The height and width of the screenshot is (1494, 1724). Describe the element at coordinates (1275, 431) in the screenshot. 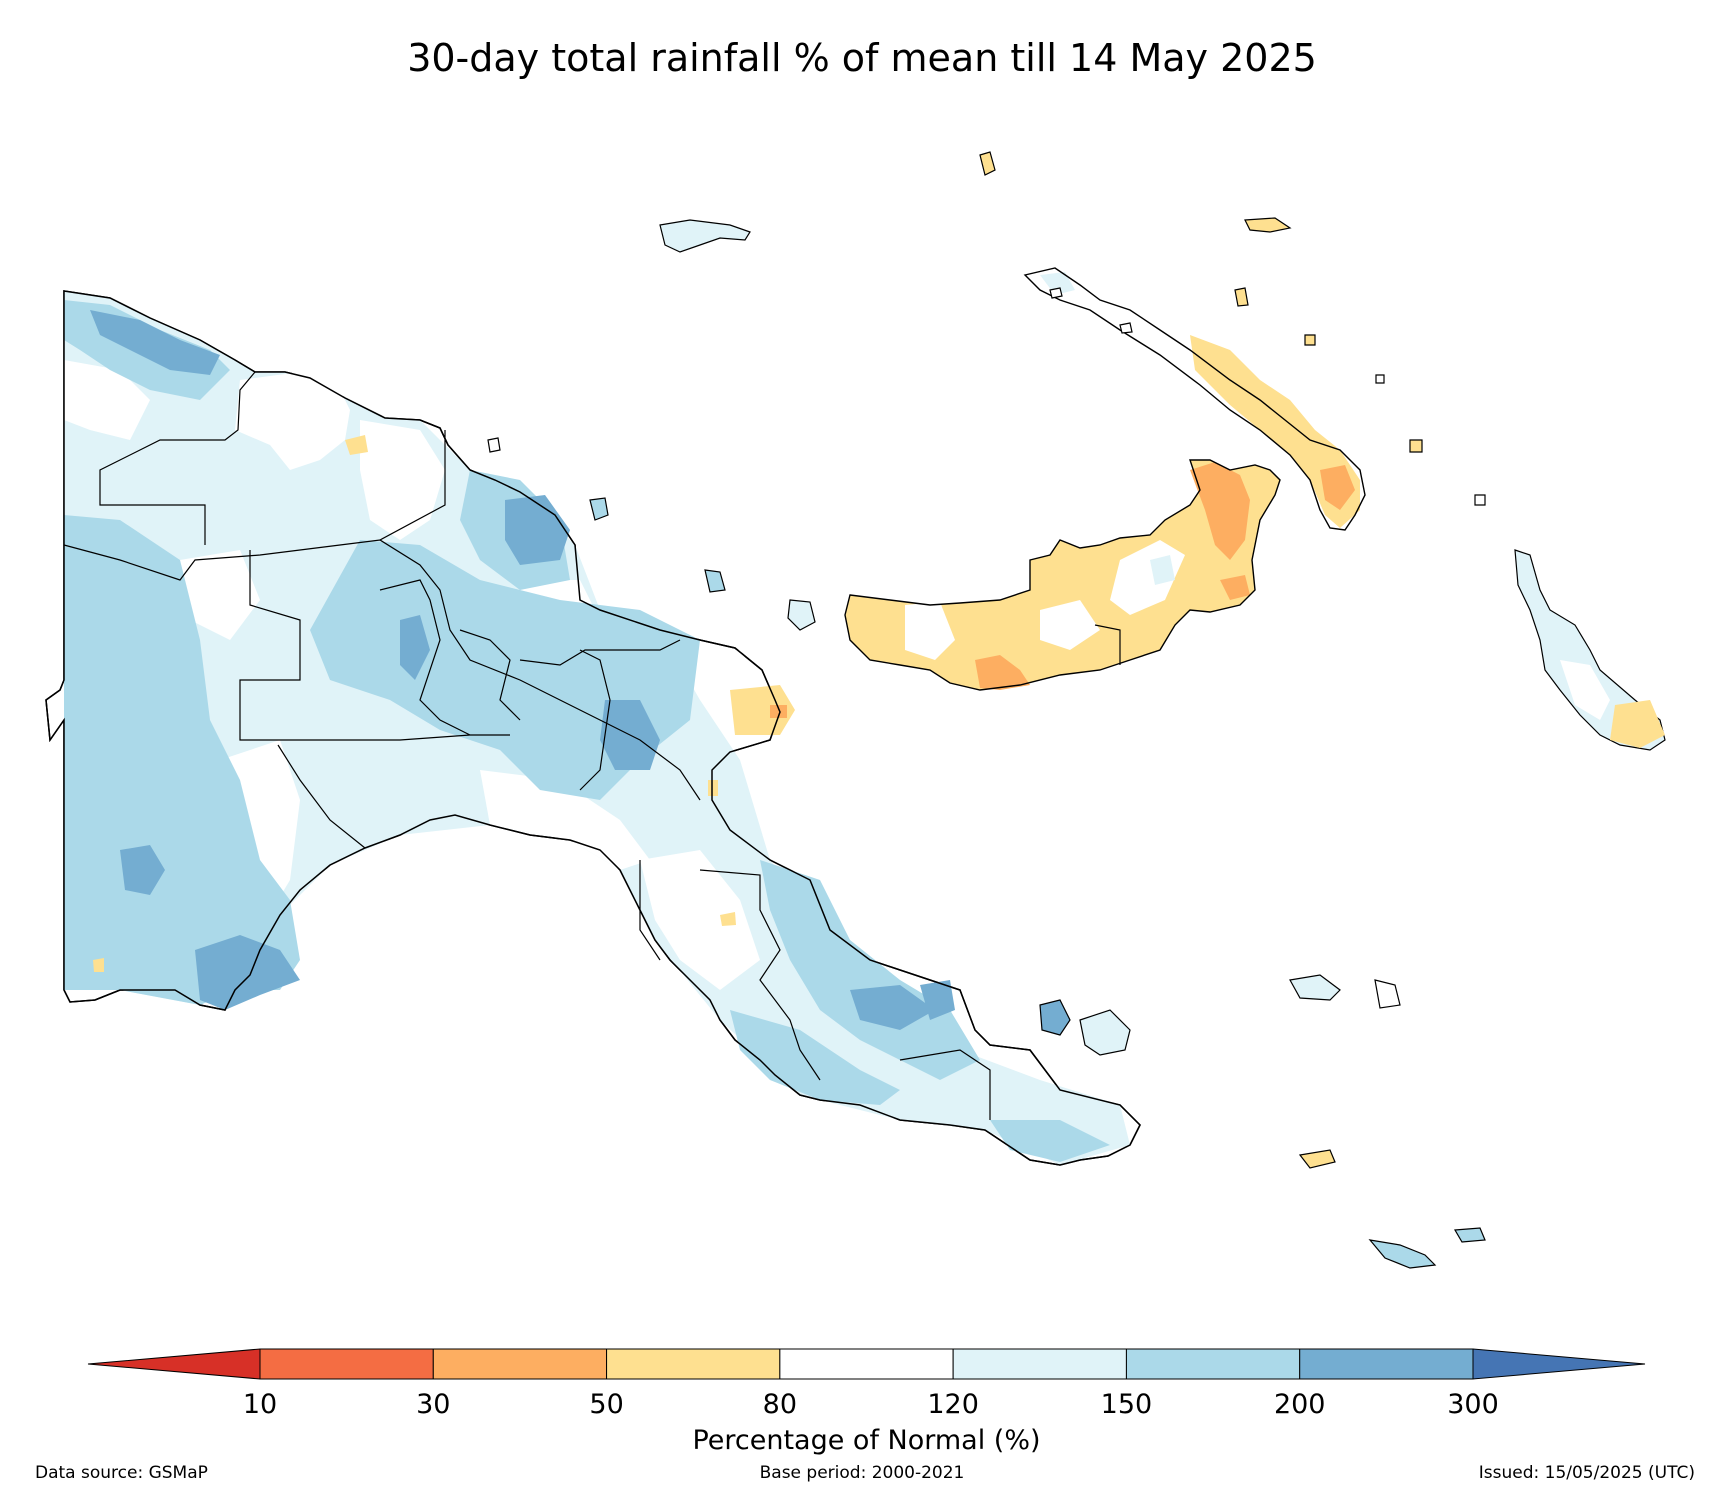

I see `new-ireland-yellow` at that location.